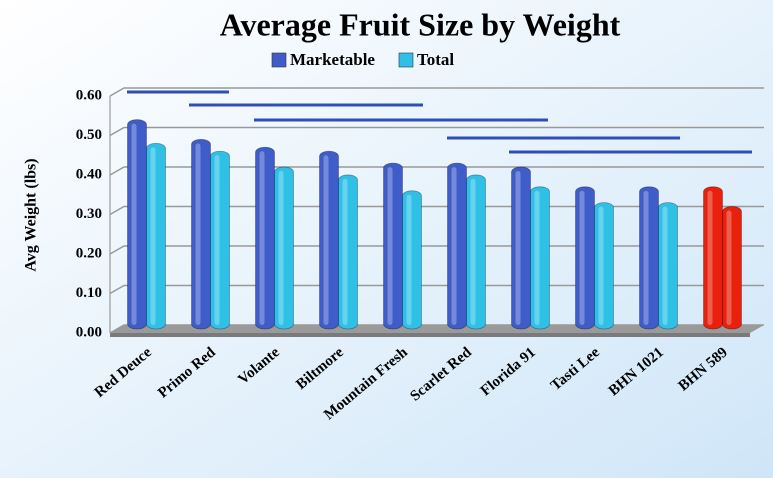 The image size is (773, 478). What do you see at coordinates (430, 335) in the screenshot?
I see `floor-front` at bounding box center [430, 335].